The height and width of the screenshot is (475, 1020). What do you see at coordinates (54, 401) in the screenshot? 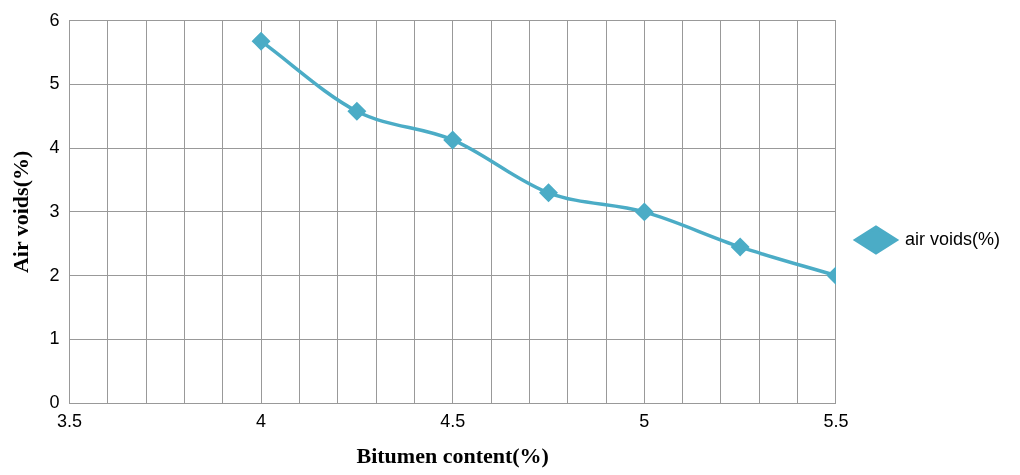
I see `y-tick-label: 0` at bounding box center [54, 401].